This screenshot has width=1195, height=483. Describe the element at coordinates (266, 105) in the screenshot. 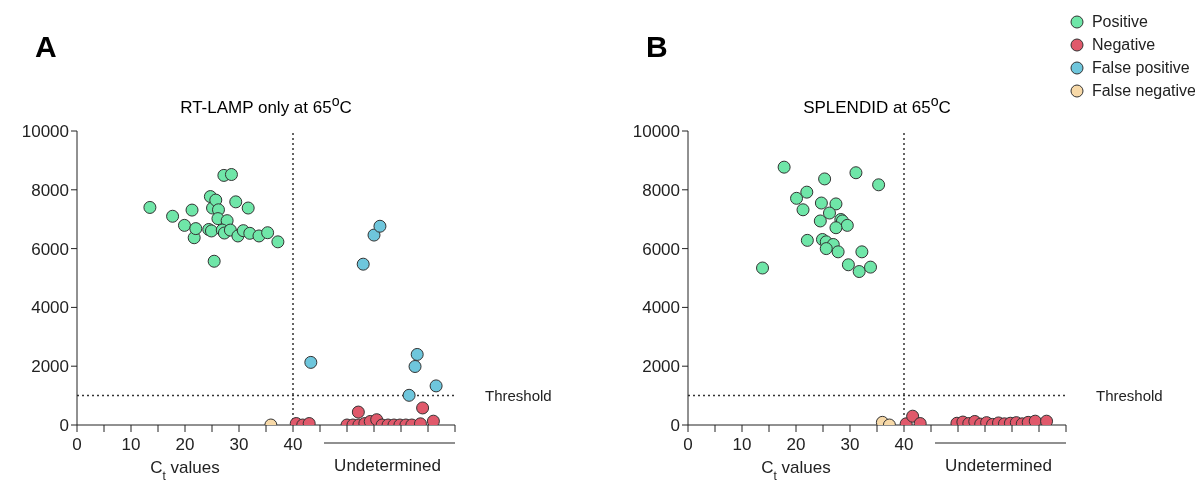

I see `chart-title: RT-LAMP only at 65$^{o}$C` at that location.